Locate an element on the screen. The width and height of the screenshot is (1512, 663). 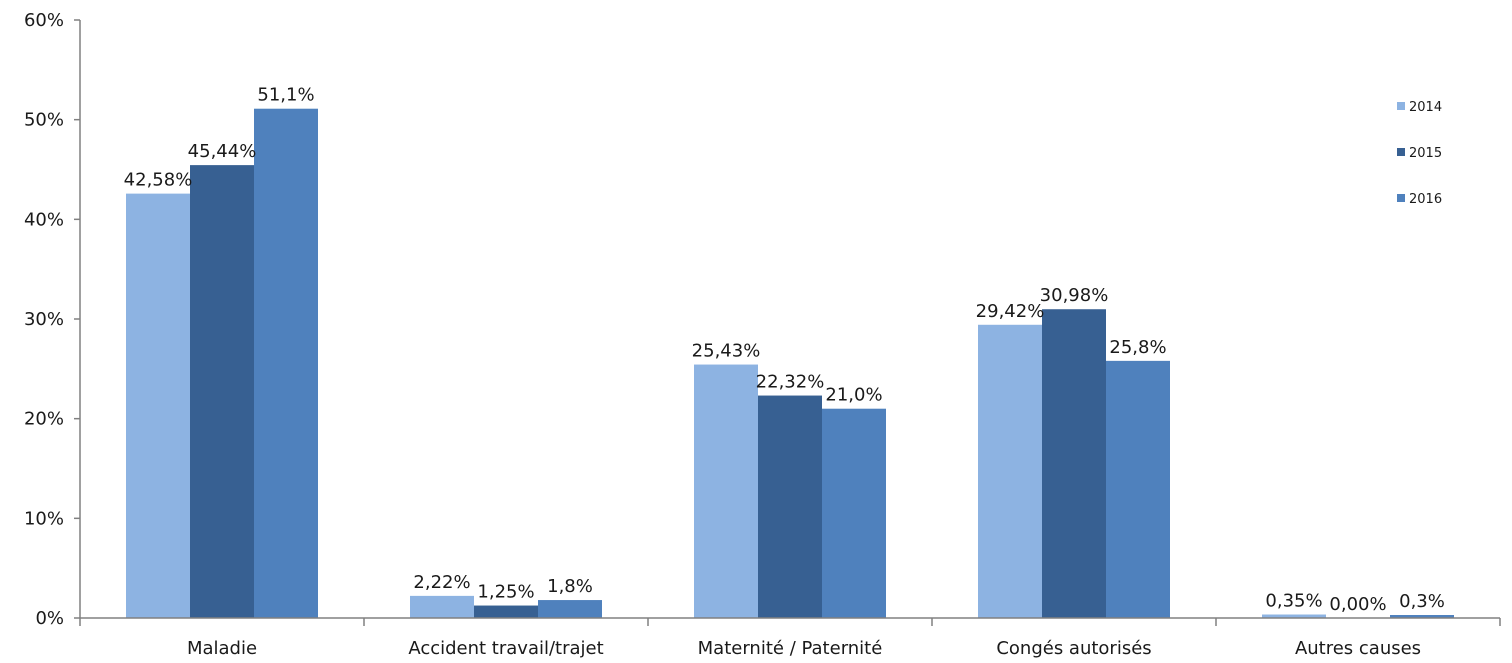
y-tick-label: 60% is located at coordinates (44, 20).